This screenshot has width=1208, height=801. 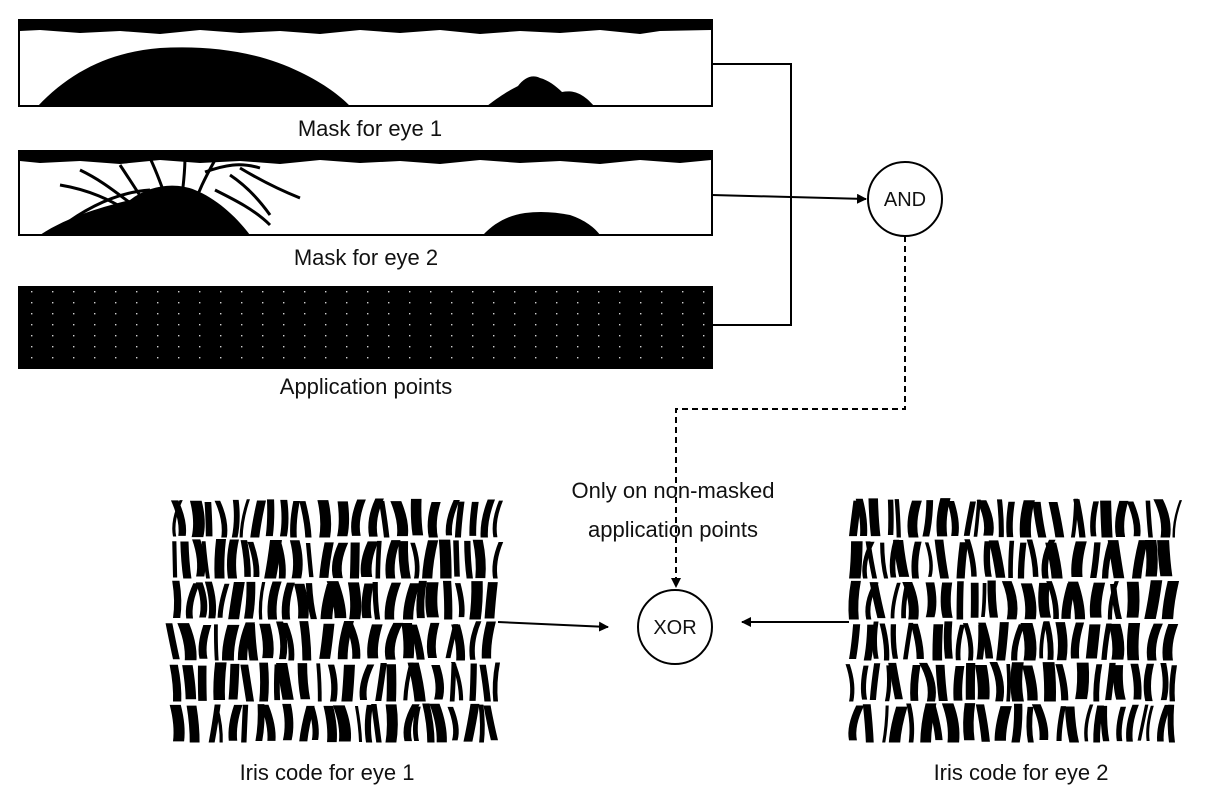 I want to click on iris-code-eye-2-label: Iris code for eye 2, so click(x=1021, y=772).